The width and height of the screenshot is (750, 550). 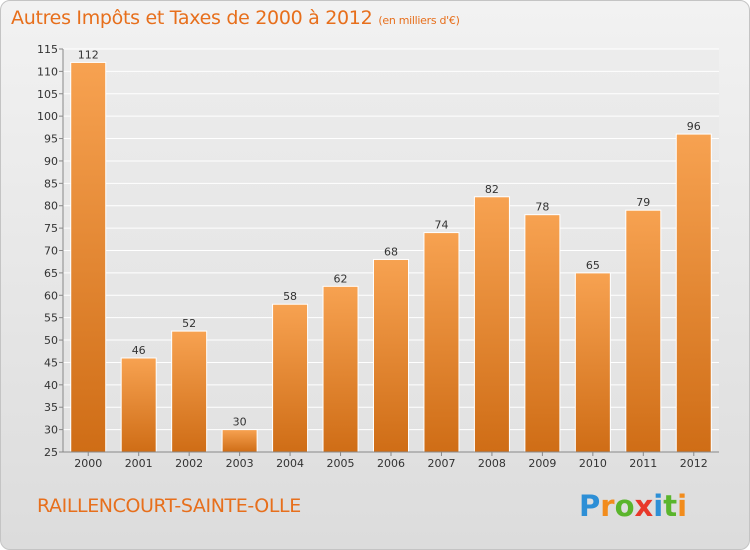 I want to click on proxiti-logo: Proxiti, so click(x=633, y=506).